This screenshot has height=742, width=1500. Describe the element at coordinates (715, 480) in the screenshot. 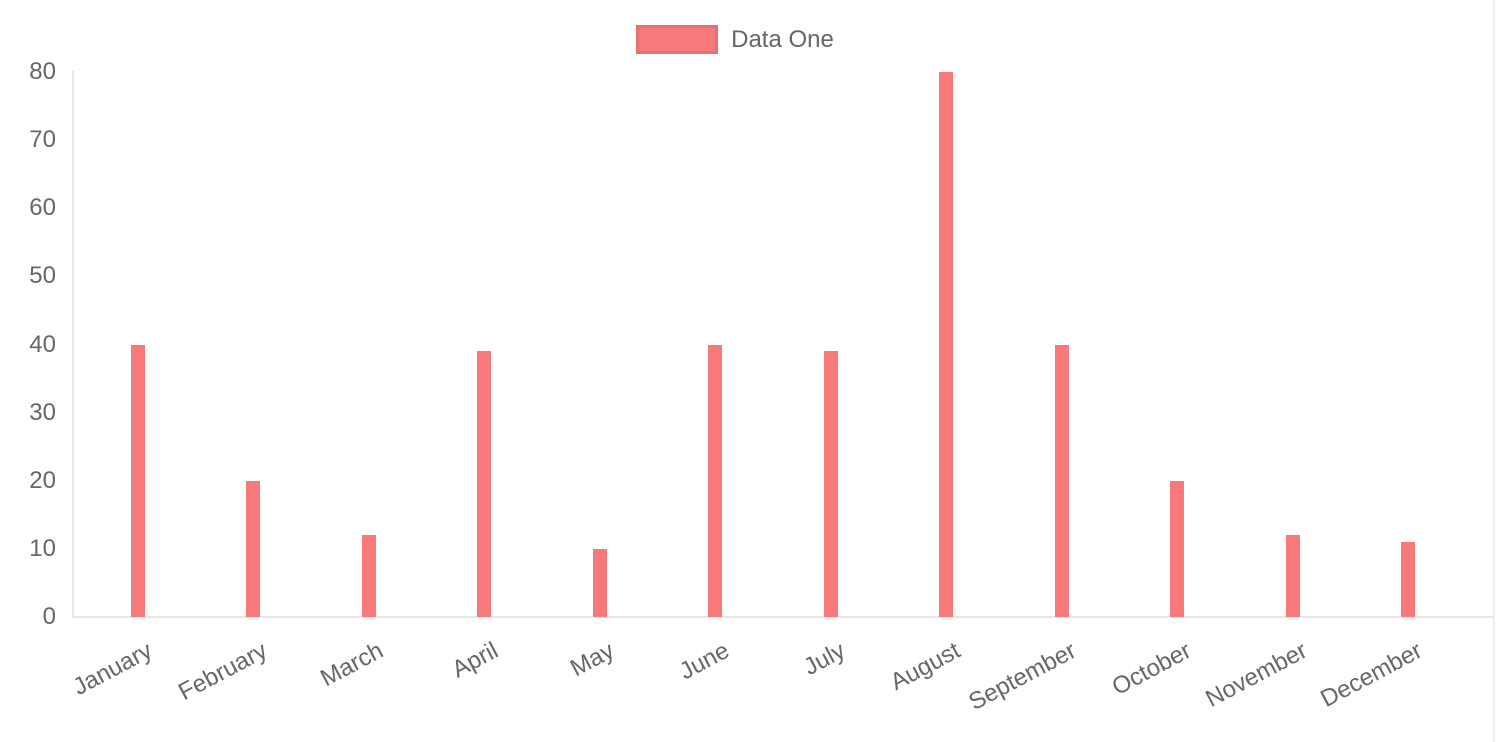

I see `bar-june` at that location.